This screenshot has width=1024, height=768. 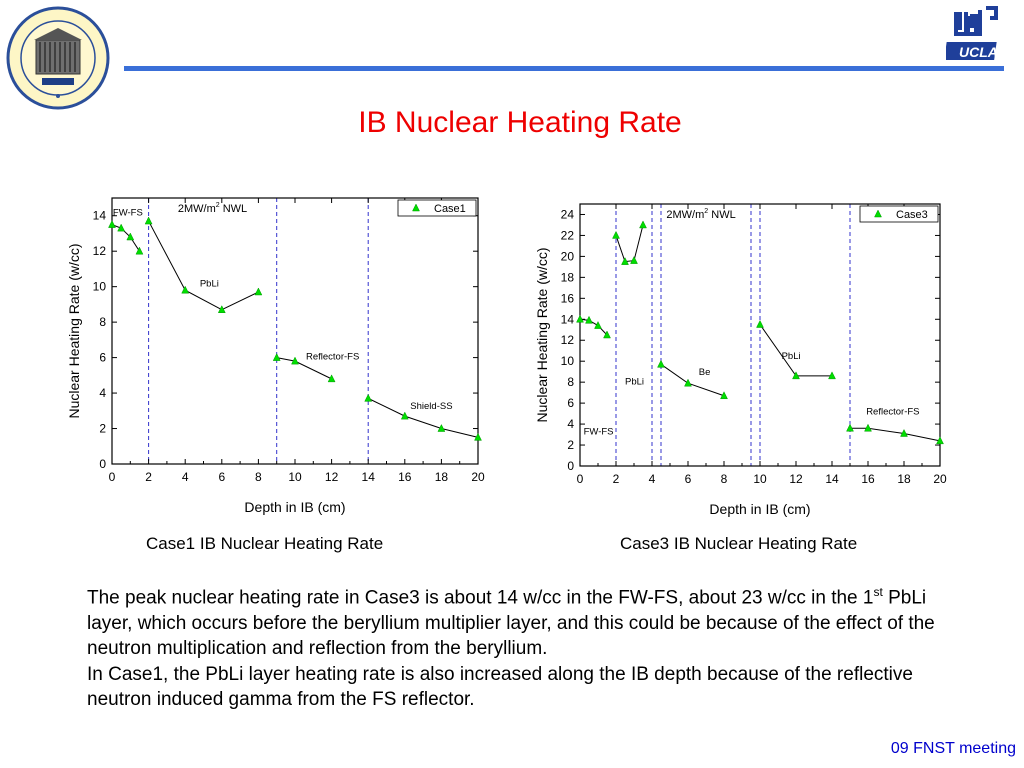 What do you see at coordinates (570, 424) in the screenshot?
I see `y-tick-label: 4` at bounding box center [570, 424].